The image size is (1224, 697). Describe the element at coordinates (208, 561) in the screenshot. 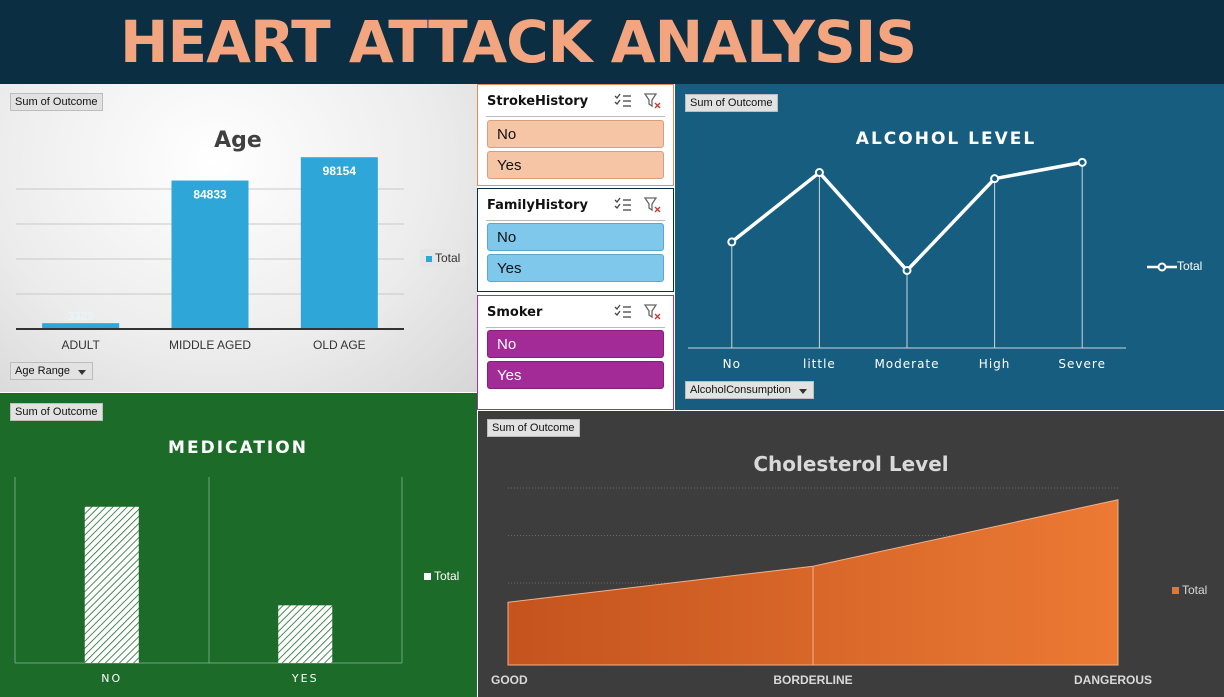

I see `medication-bar-chart: MEDICATION NO YES` at that location.